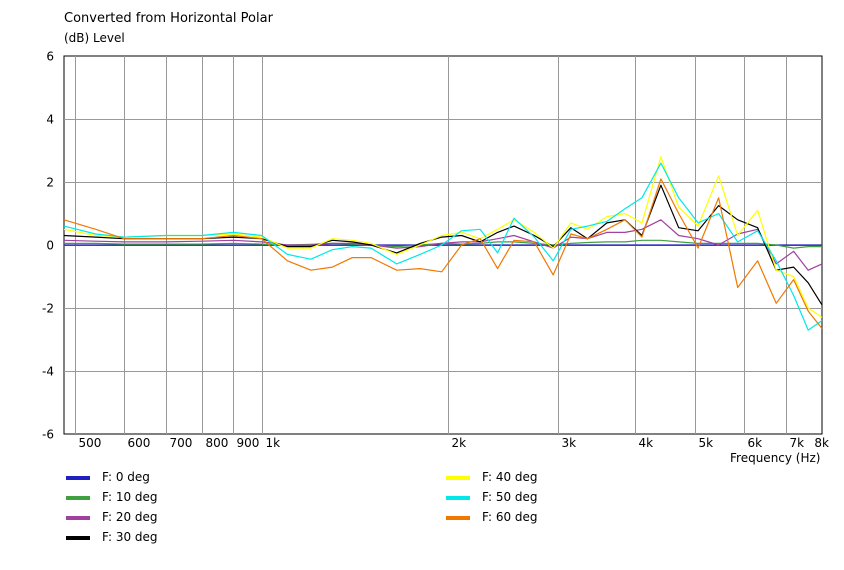 The height and width of the screenshot is (570, 844). What do you see at coordinates (755, 443) in the screenshot?
I see `x-tick-label: 6k` at bounding box center [755, 443].